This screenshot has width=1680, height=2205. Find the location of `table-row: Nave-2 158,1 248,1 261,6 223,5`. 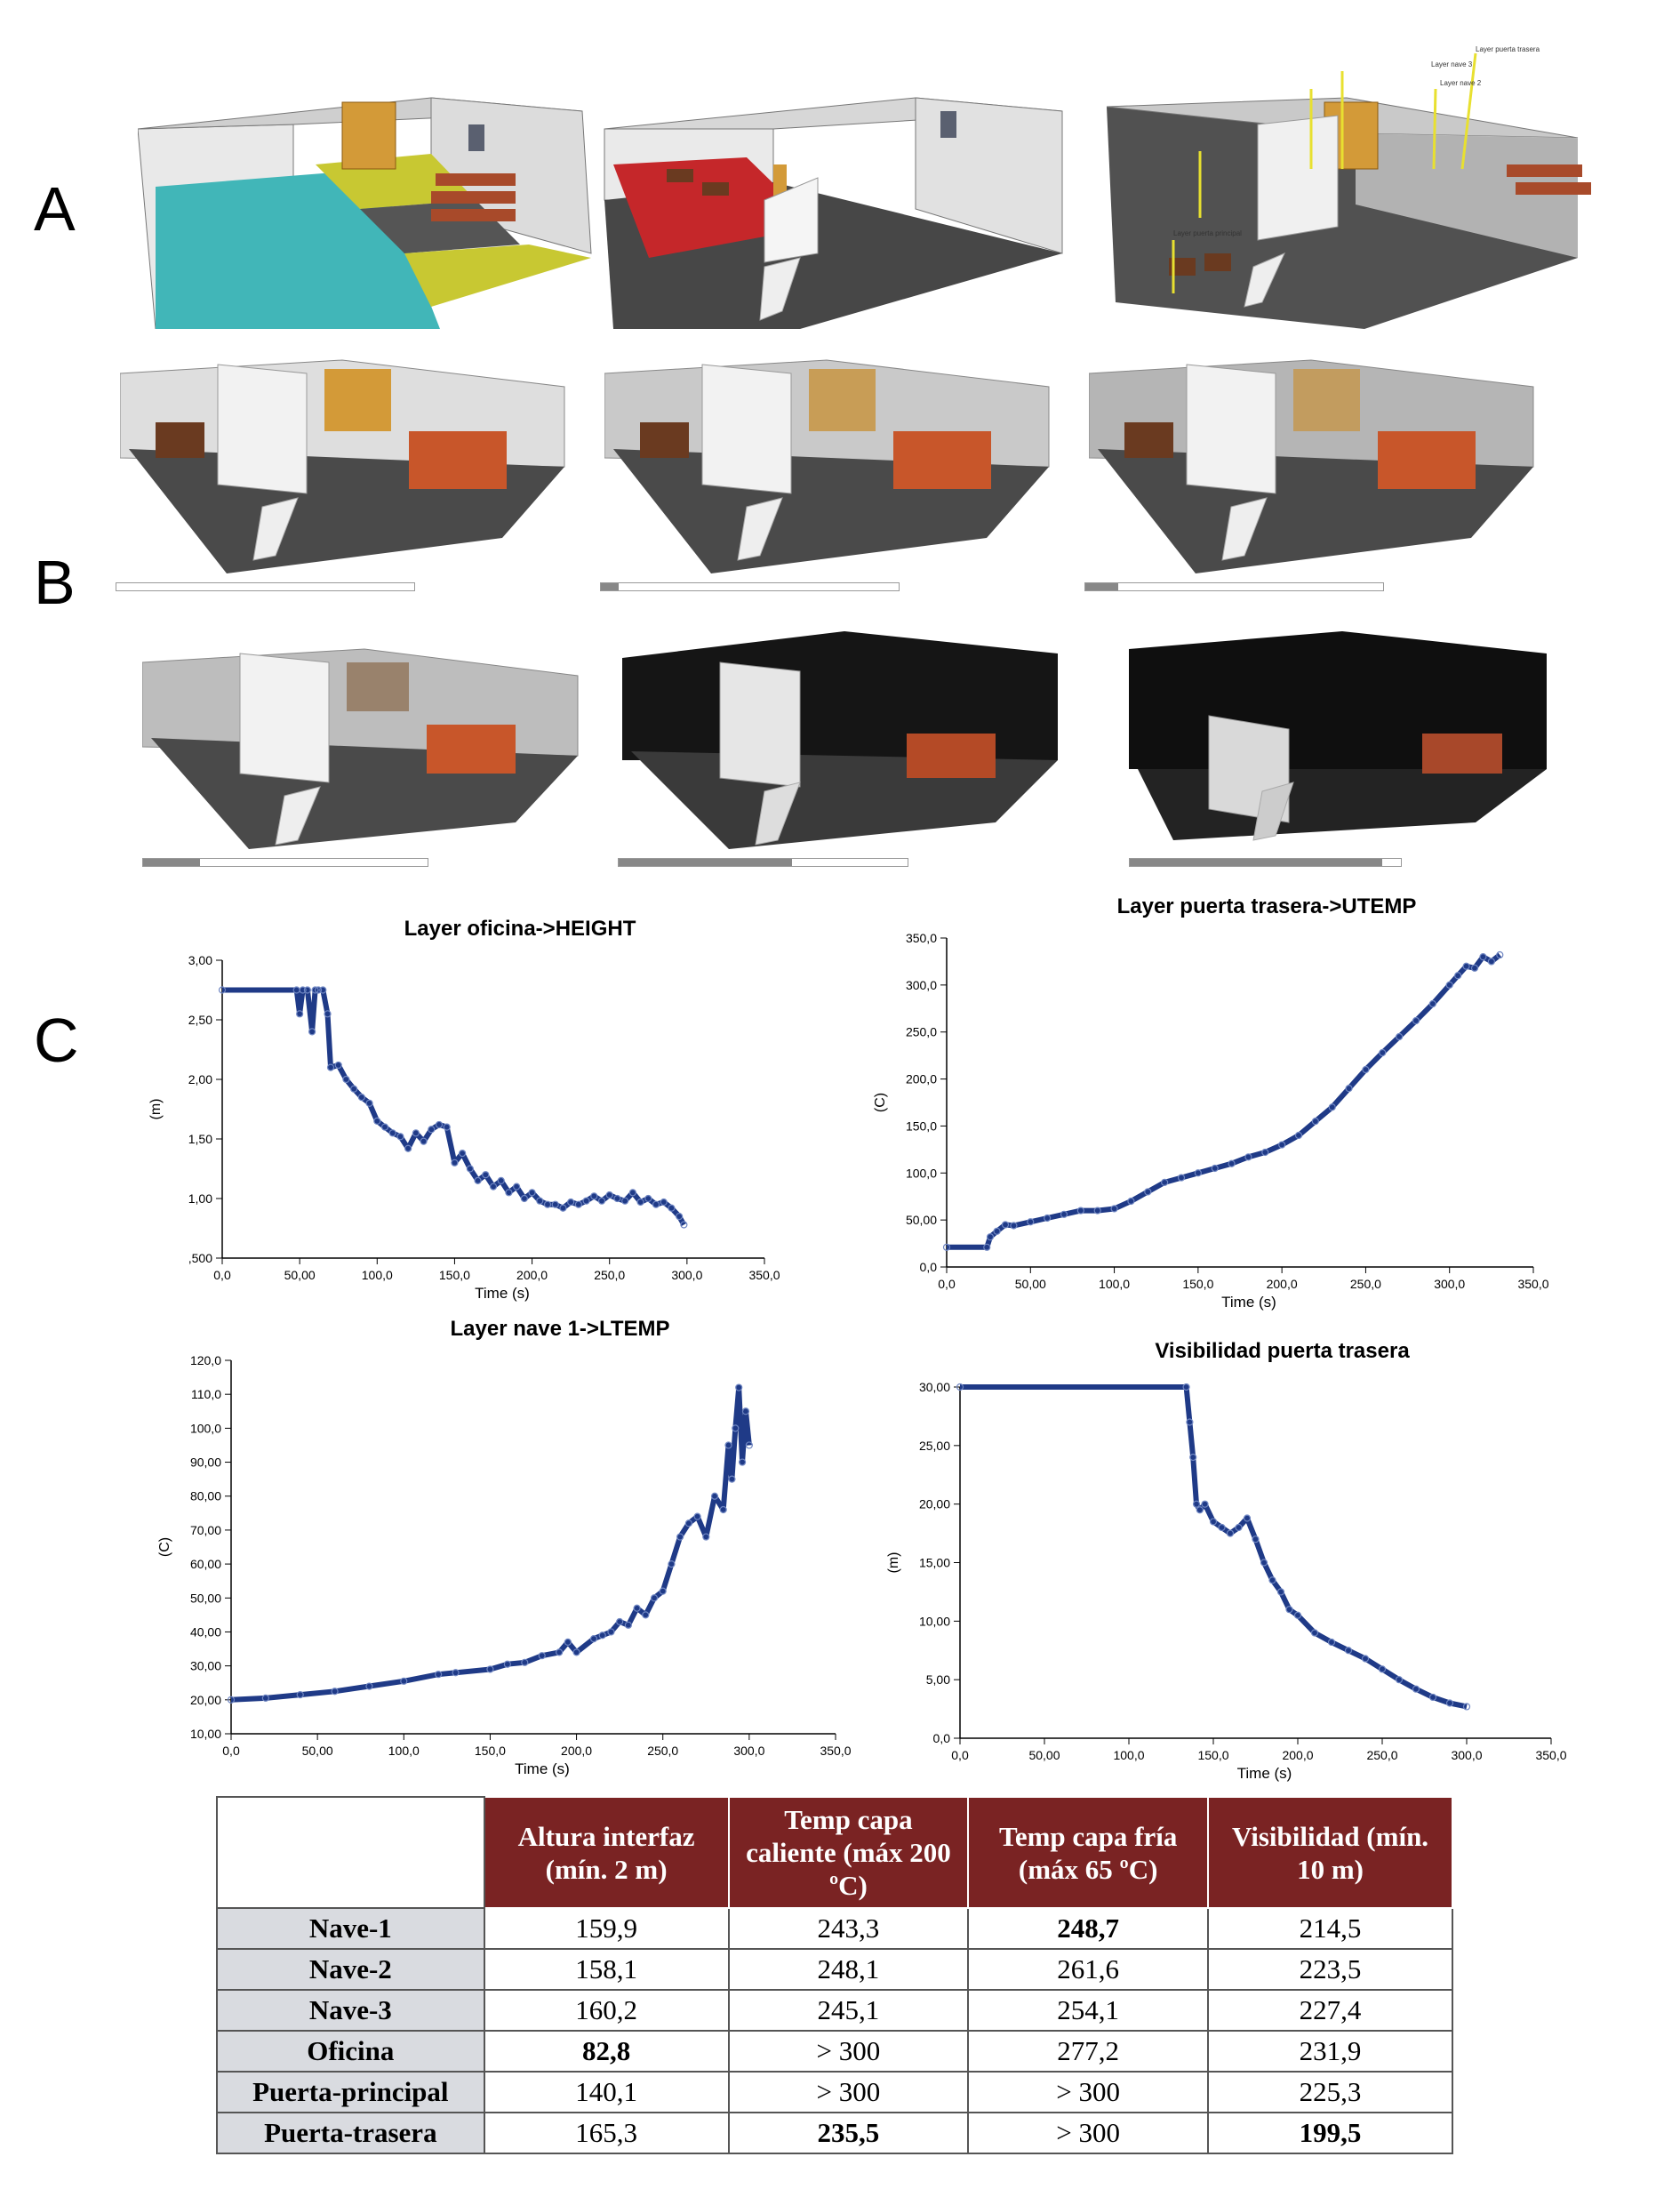

table-row: Nave-2 158,1 248,1 261,6 223,5 is located at coordinates (834, 1970).